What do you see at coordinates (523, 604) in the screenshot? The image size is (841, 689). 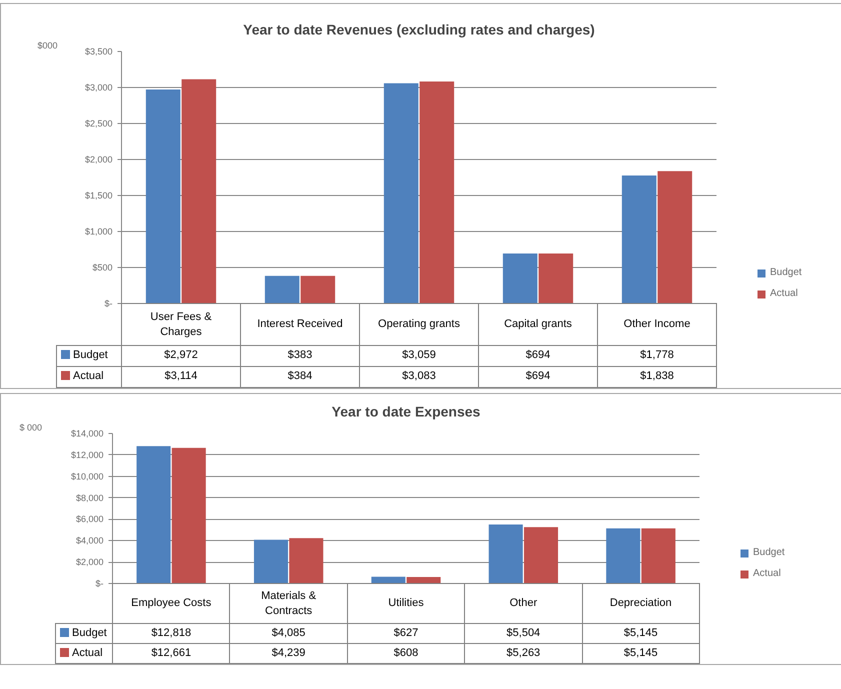 I see `x-tick-label: Other` at bounding box center [523, 604].